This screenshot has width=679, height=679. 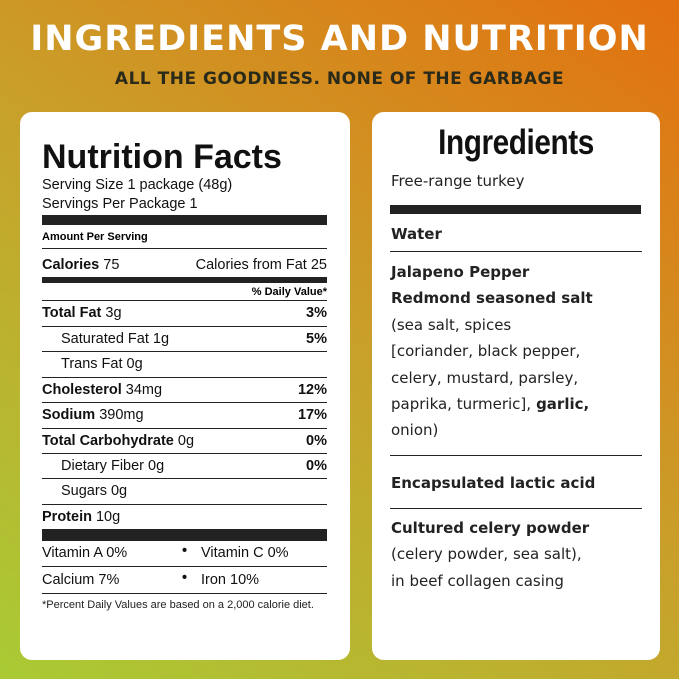 What do you see at coordinates (339, 79) in the screenshot?
I see `subtitle: ALL THE GOODNESS. NONE OF THE GARBAGE` at bounding box center [339, 79].